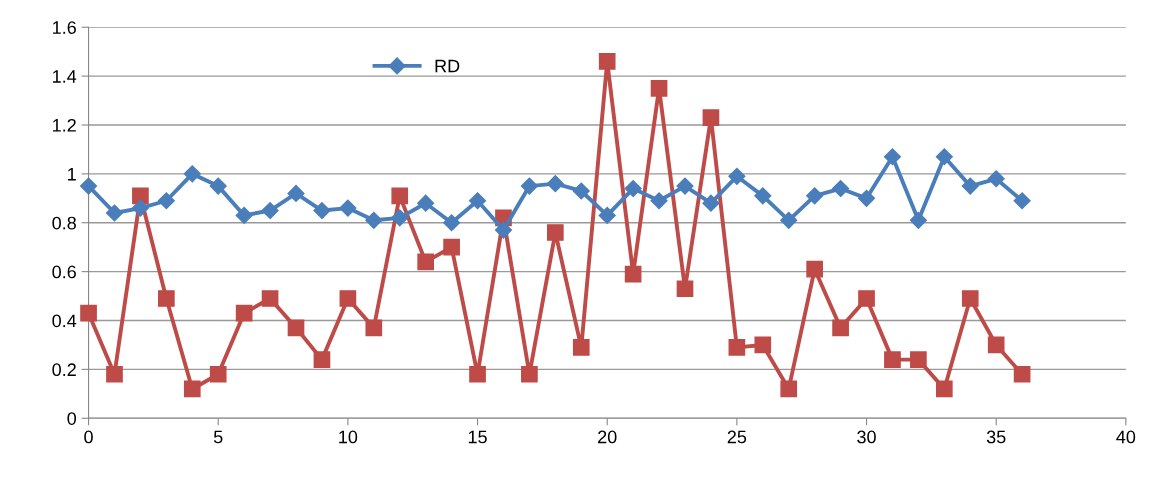  I want to click on legend-label: RD, so click(447, 66).